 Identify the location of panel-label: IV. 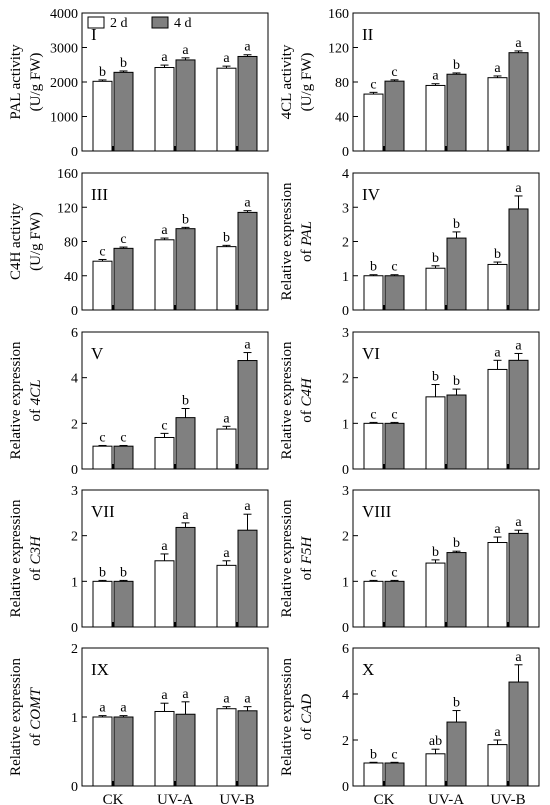
(371, 194).